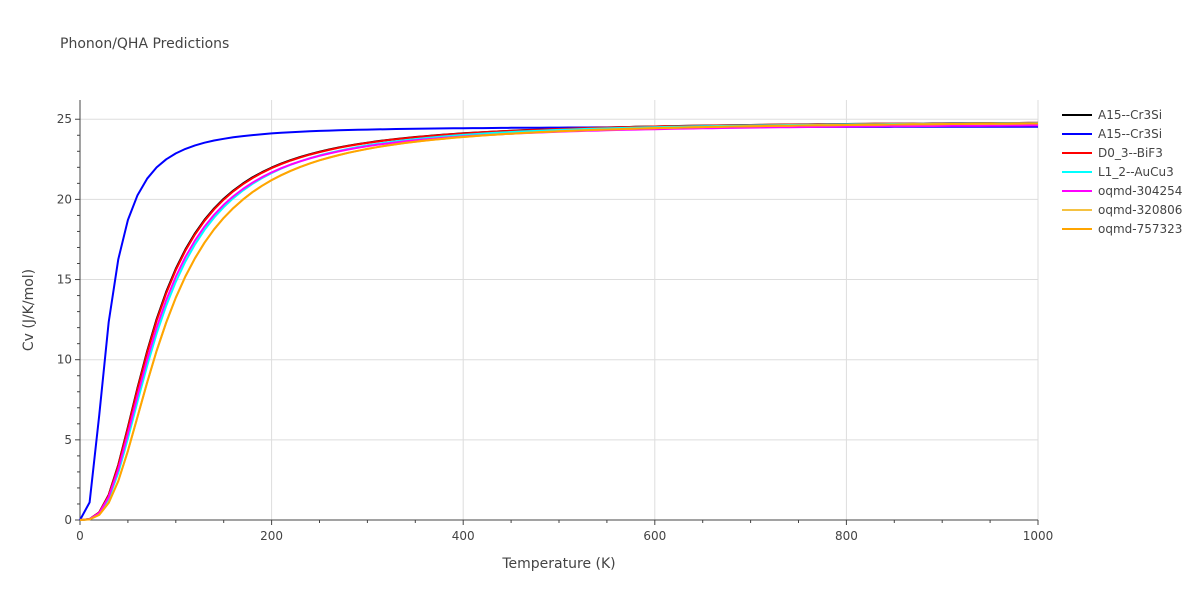  I want to click on y-tick-label: 25, so click(64, 119).